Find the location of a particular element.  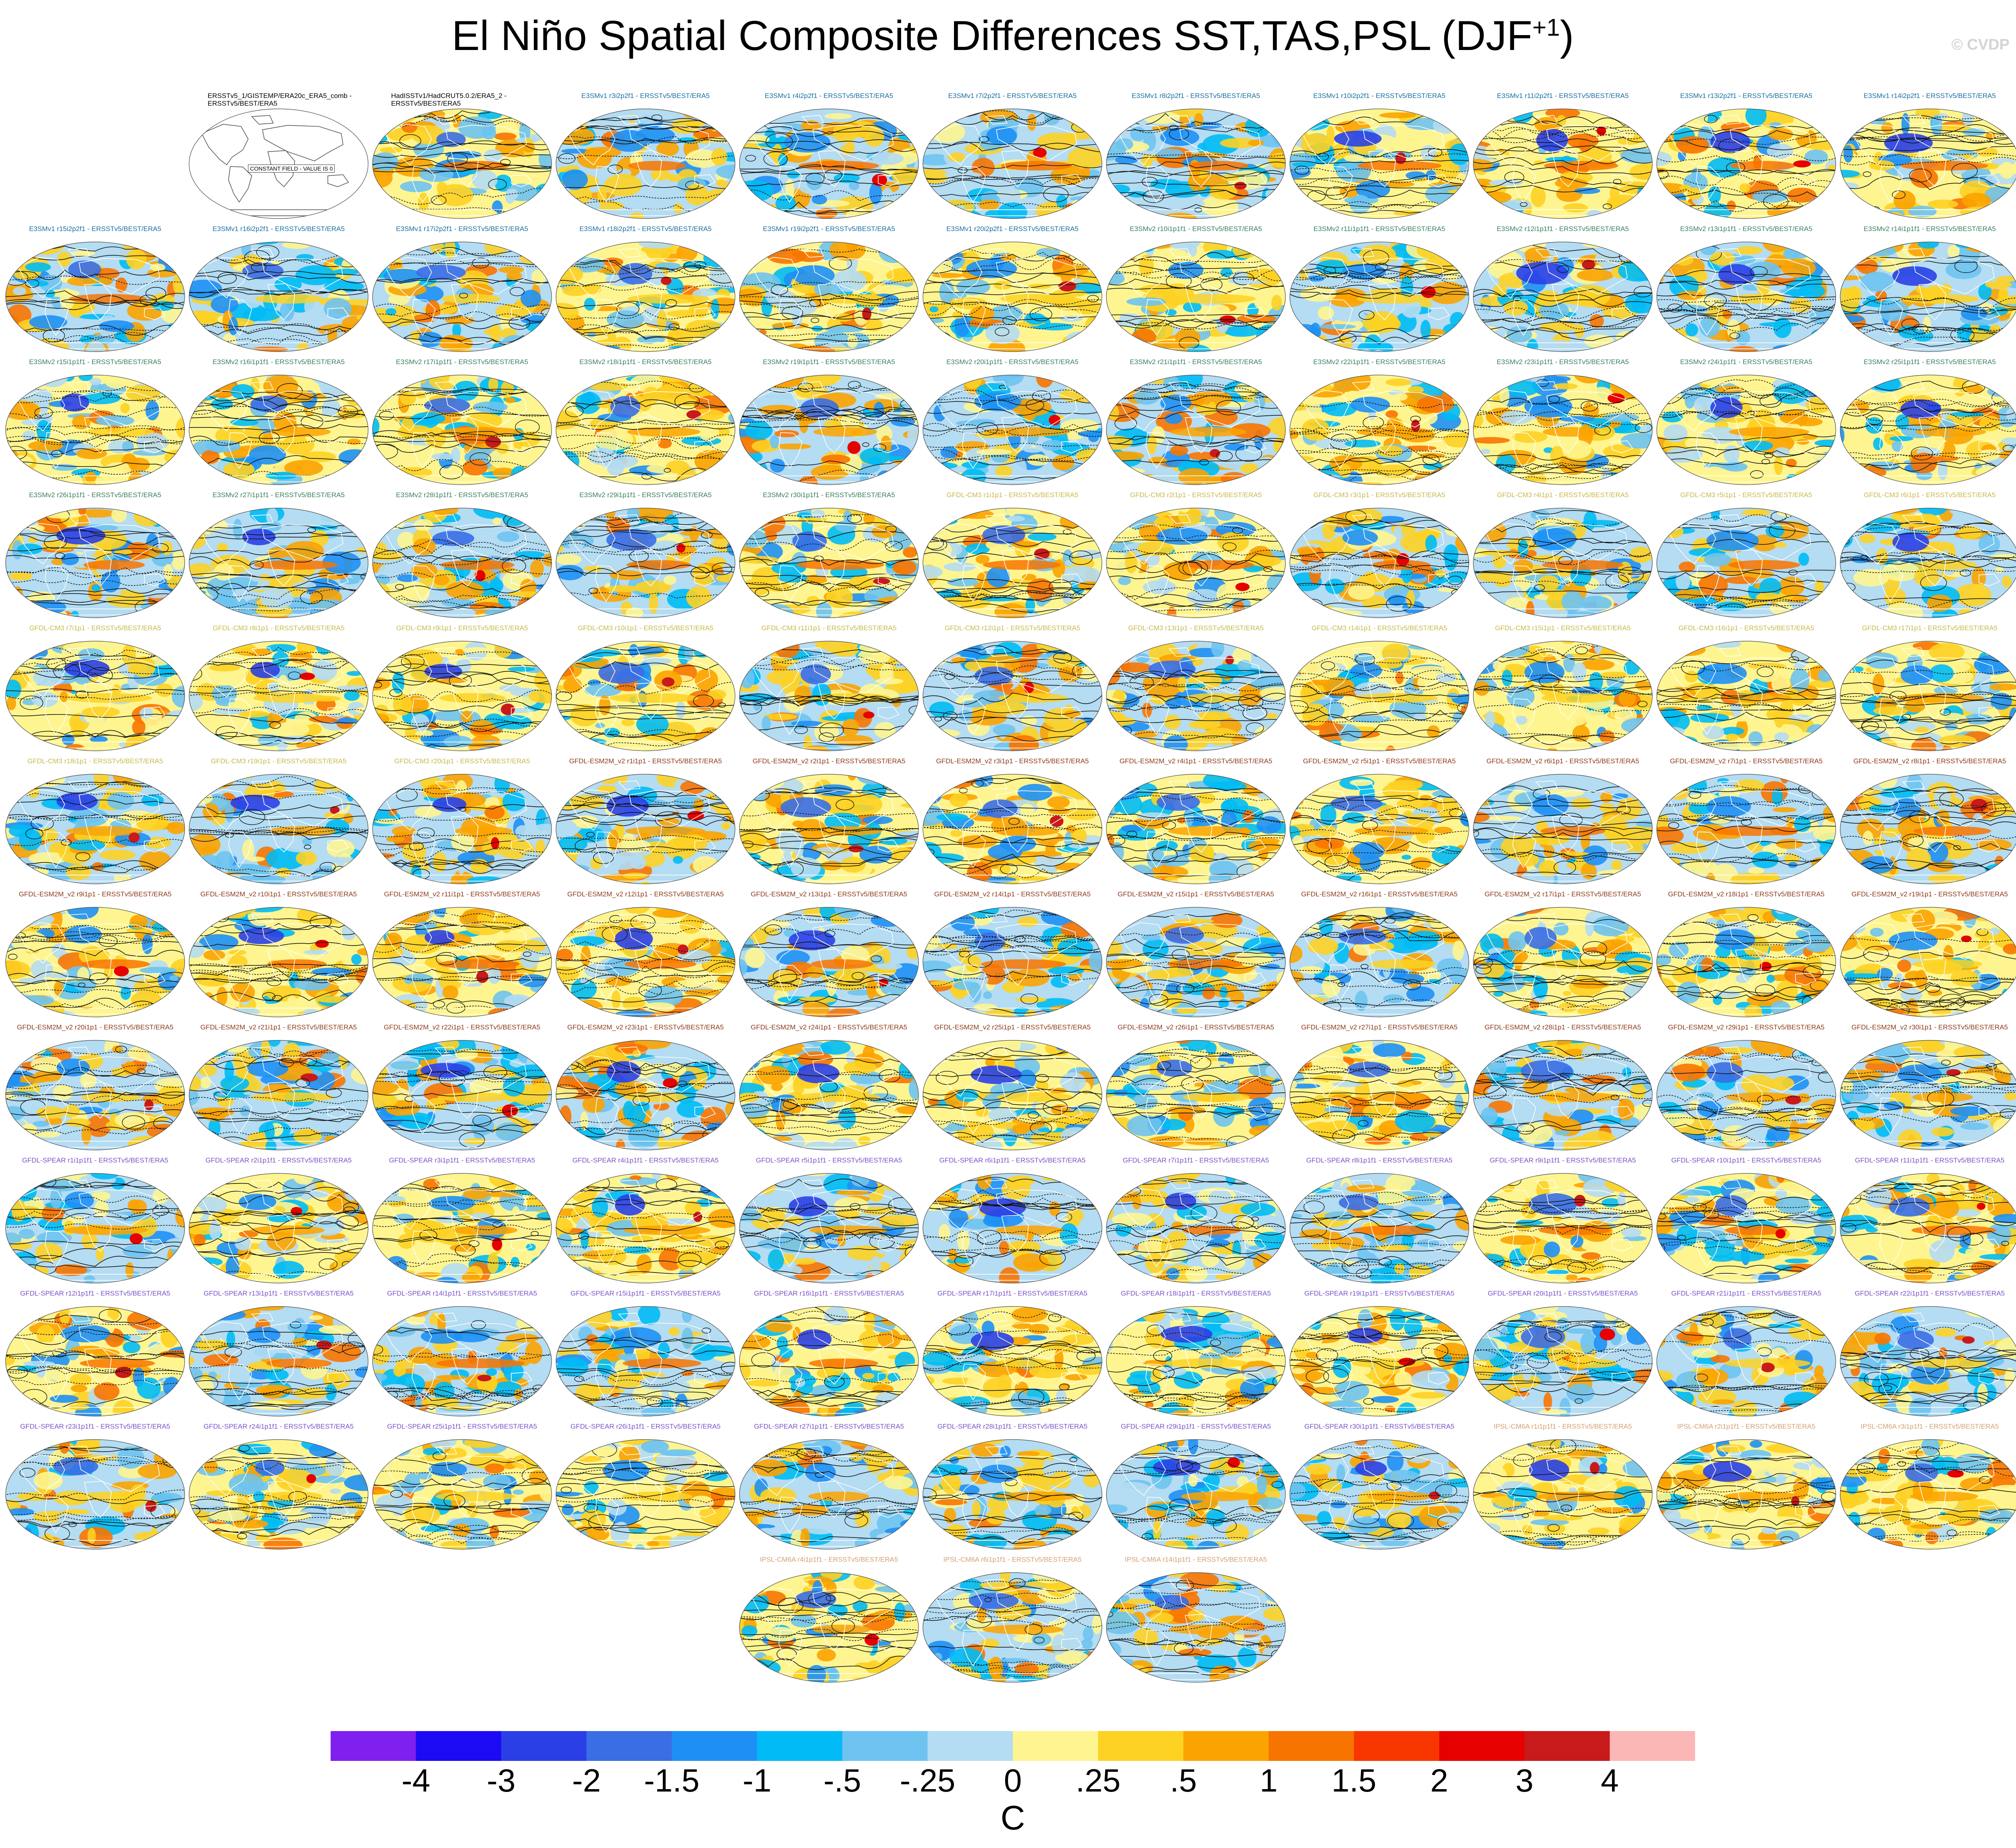

panel-title: E3SMv2 r11i1p1f1 - ERSSTv5/BEST/ERA5 is located at coordinates (1379, 229).